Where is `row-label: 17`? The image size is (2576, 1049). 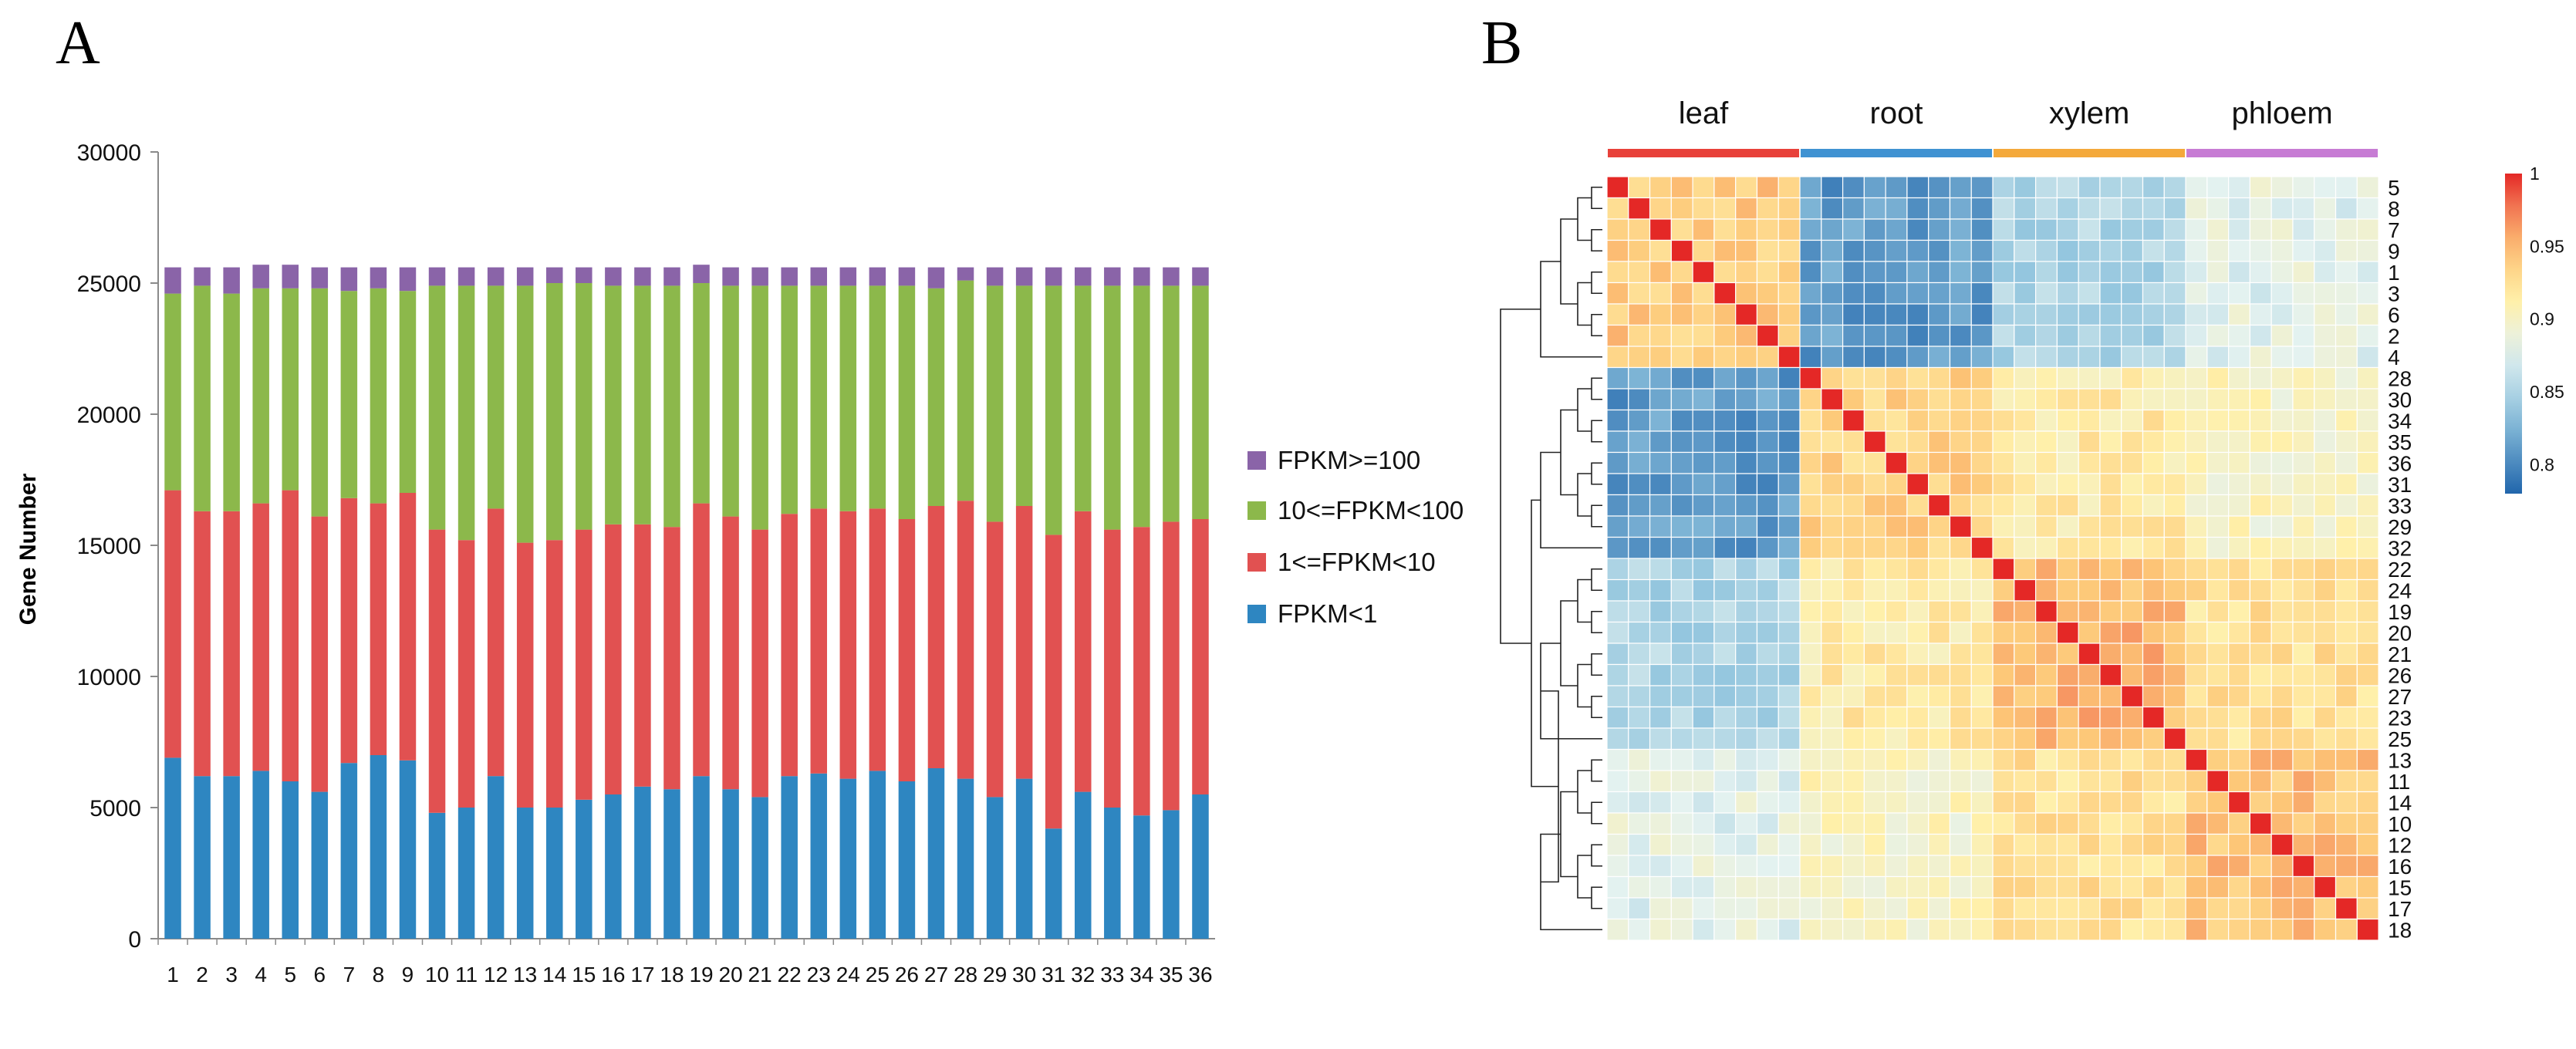 row-label: 17 is located at coordinates (2400, 909).